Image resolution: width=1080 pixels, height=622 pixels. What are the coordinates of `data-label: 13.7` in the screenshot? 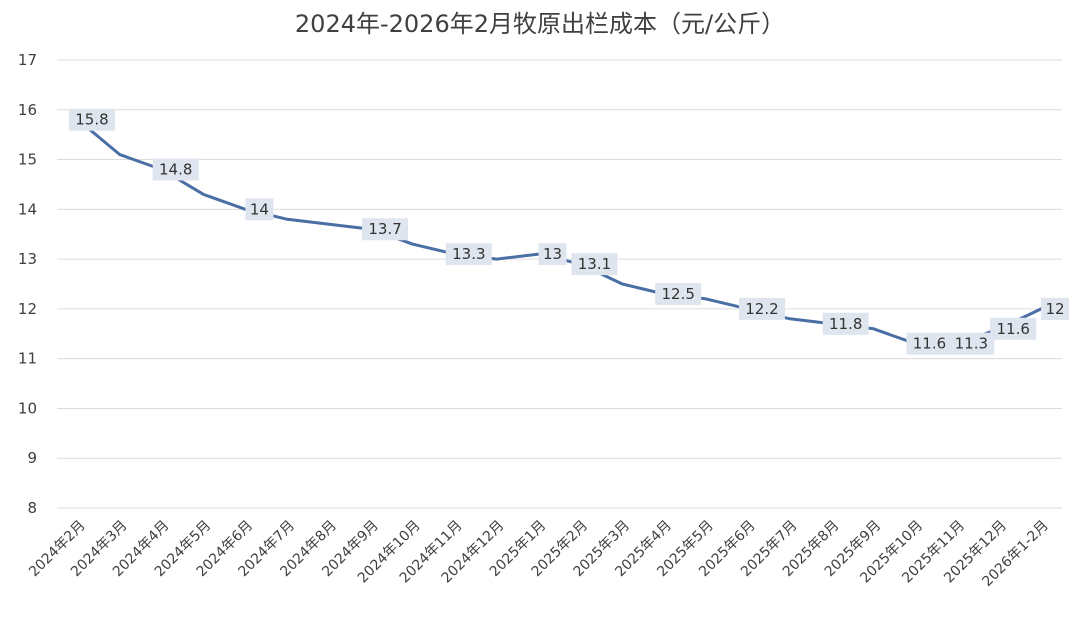 It's located at (385, 229).